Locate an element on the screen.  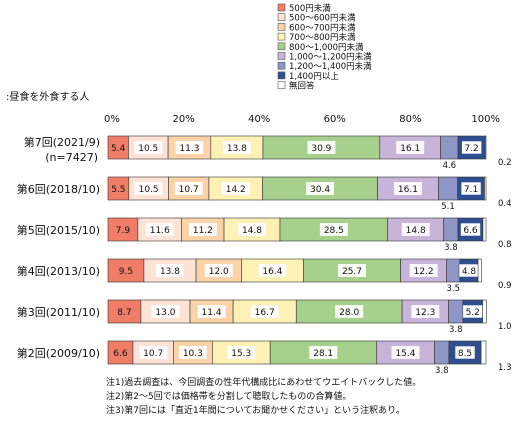
x-tick-label: 40% is located at coordinates (259, 119).